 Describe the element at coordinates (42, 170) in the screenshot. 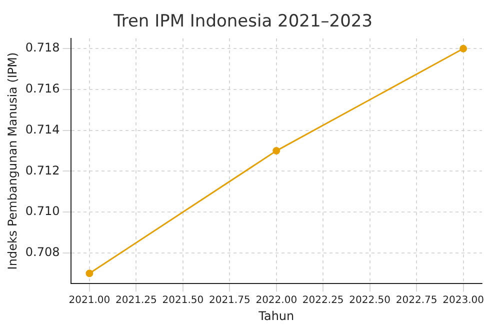

I see `y-tick-label: 0.712` at that location.